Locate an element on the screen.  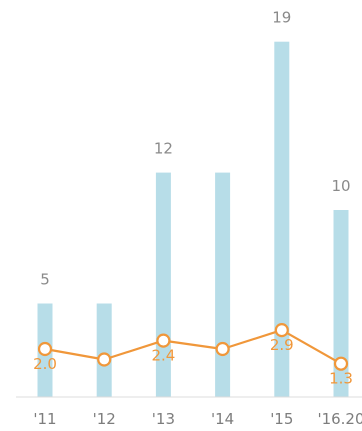
bar-data-label-4: 19 is located at coordinates (281, 18).